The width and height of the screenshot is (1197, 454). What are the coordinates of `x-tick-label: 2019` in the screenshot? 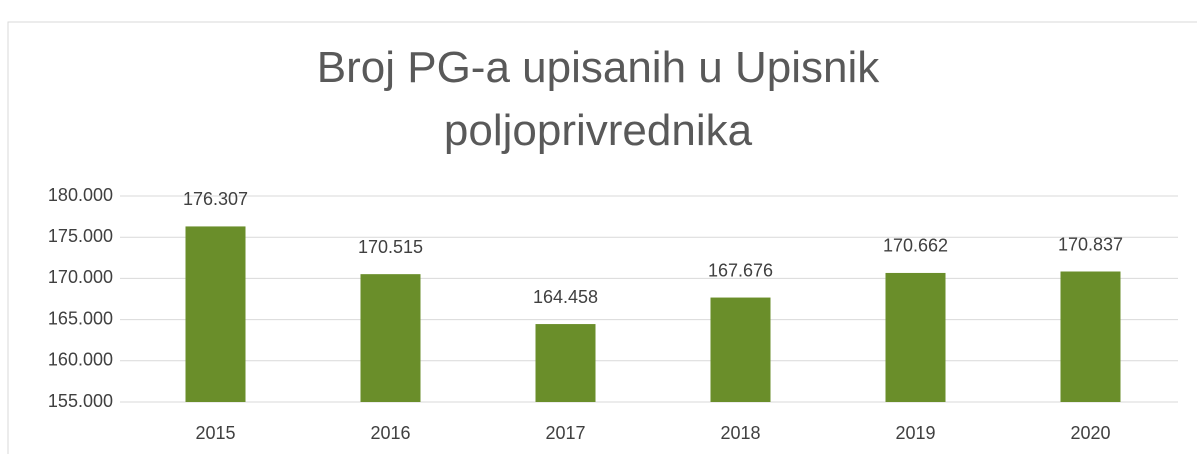 It's located at (915, 433).